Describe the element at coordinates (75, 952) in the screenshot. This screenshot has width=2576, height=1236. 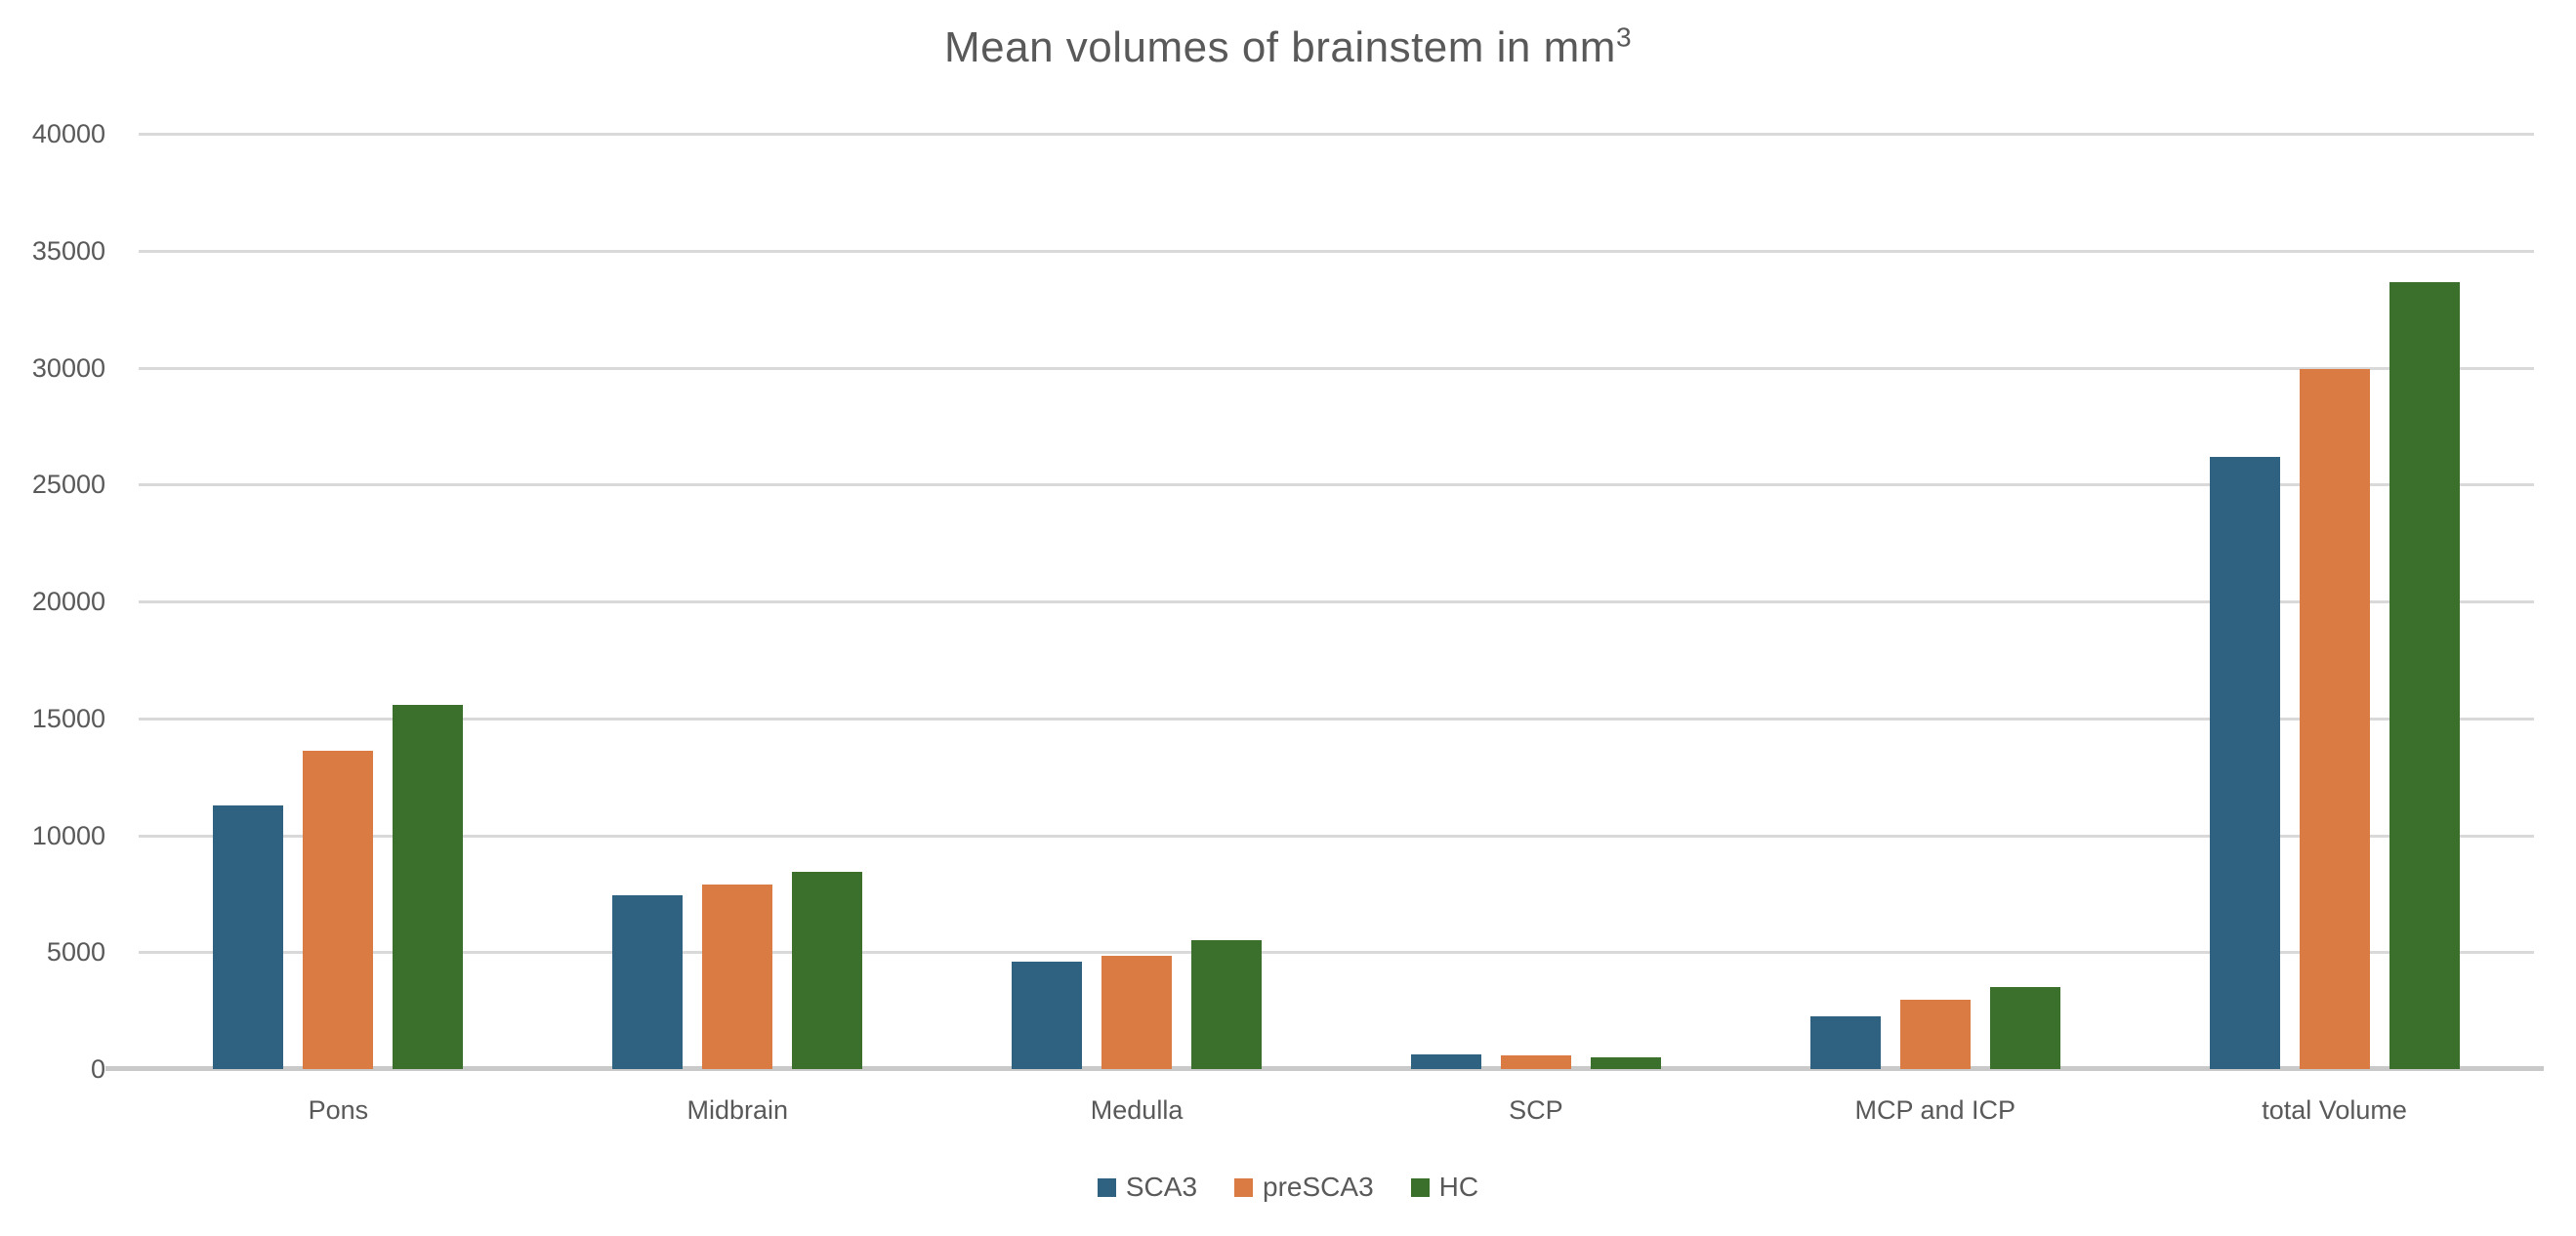
I see `y-tick-label-5000: 5000` at that location.